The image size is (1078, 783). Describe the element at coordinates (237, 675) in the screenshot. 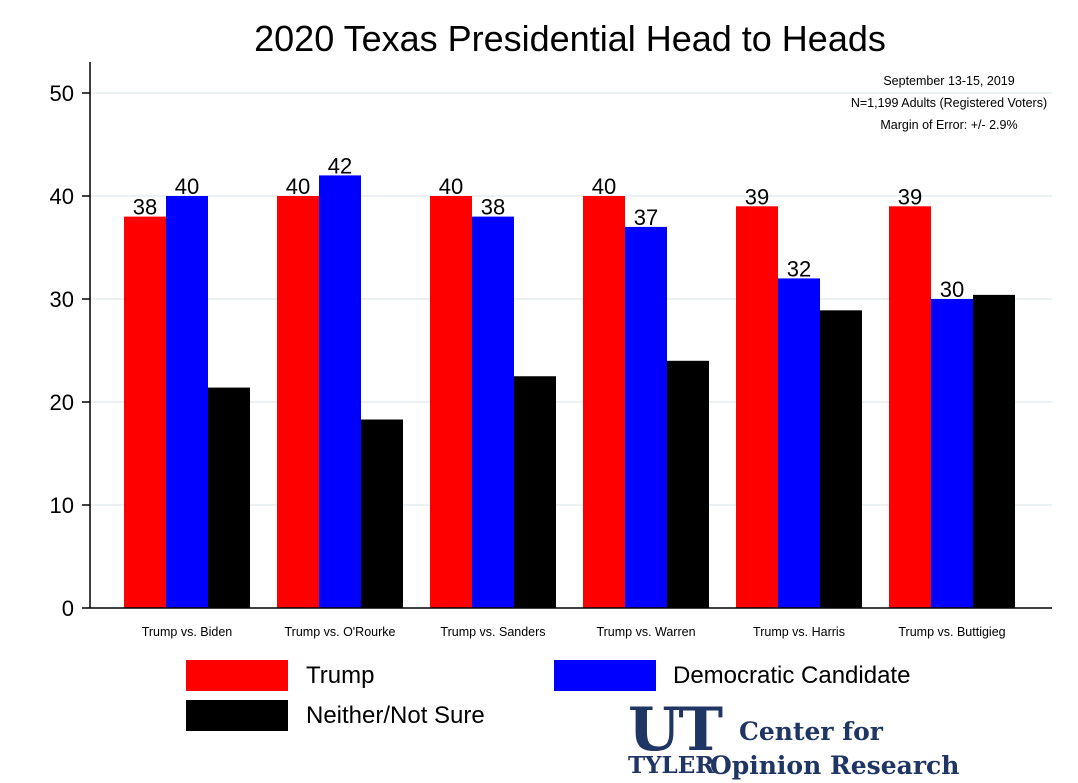

I see `legend-swatch-trump` at that location.